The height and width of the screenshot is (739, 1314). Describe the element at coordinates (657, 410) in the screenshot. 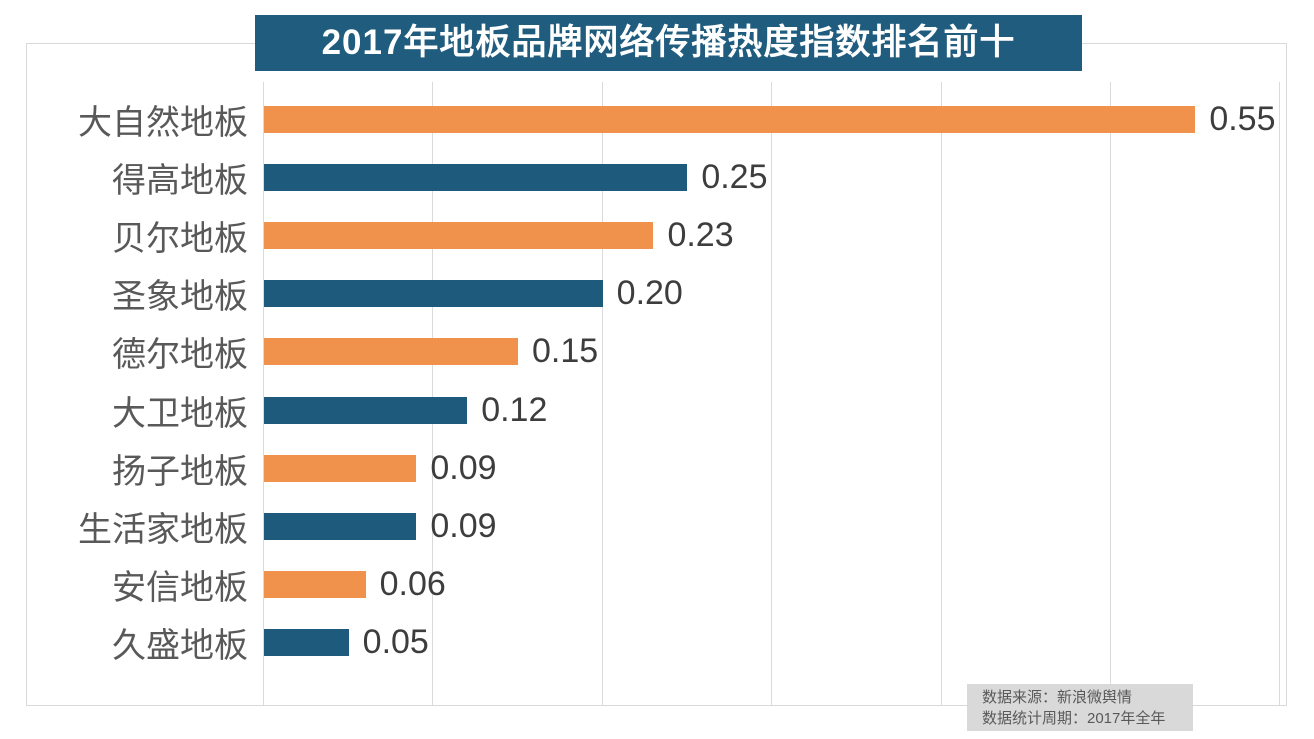

I see `bar-row: 大卫地板 0.12` at that location.